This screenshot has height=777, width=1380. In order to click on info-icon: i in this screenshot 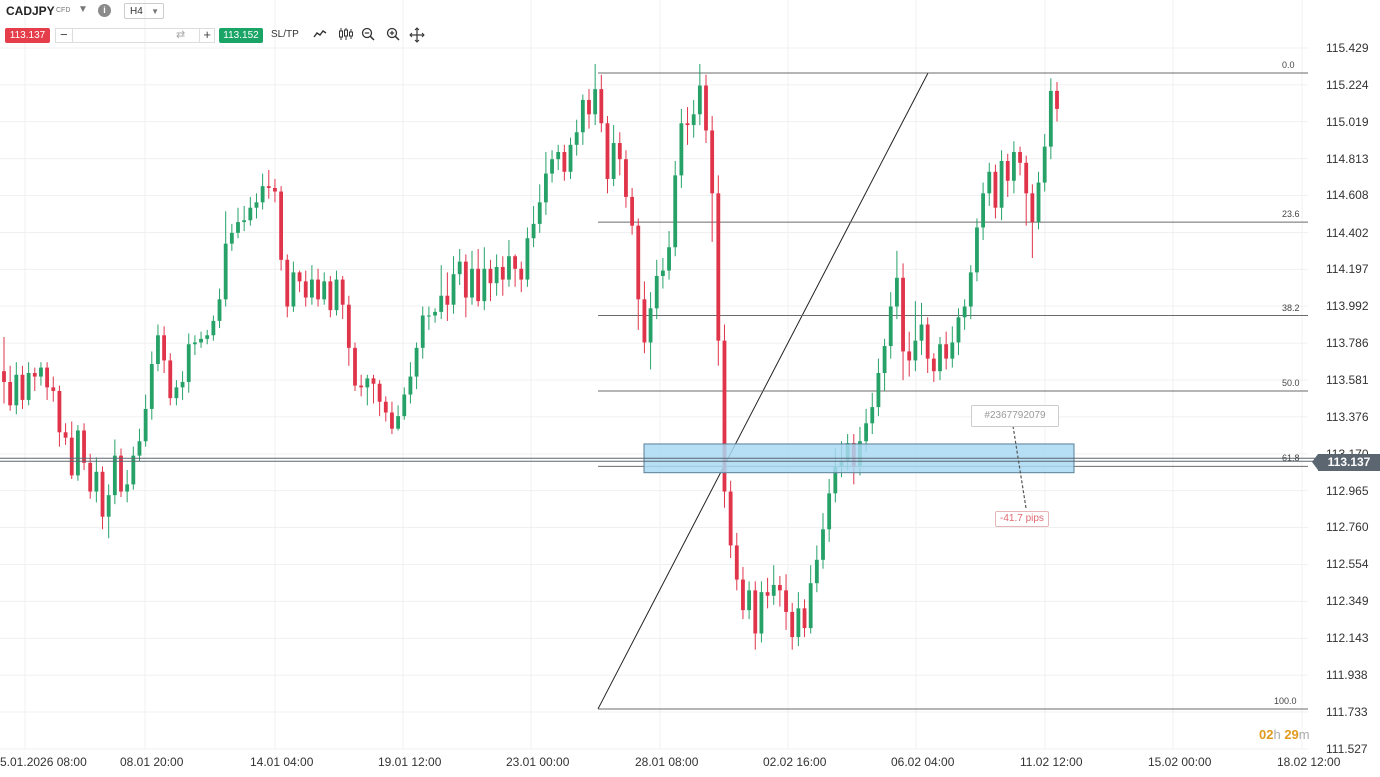, I will do `click(104, 10)`.